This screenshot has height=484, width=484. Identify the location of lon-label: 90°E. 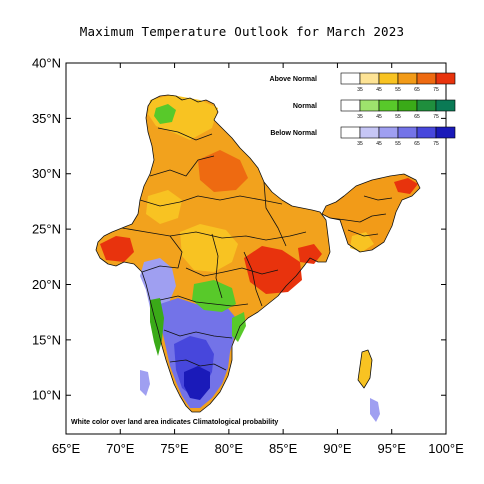
(337, 448).